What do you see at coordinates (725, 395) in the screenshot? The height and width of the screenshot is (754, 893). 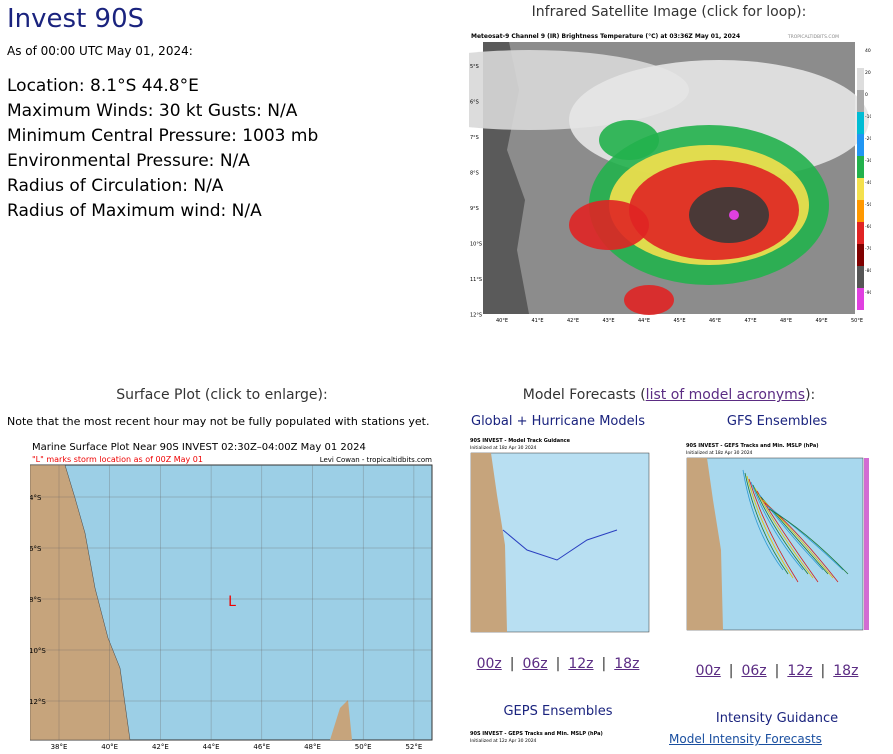 I see `acronyms-link: list of model acronyms` at bounding box center [725, 395].